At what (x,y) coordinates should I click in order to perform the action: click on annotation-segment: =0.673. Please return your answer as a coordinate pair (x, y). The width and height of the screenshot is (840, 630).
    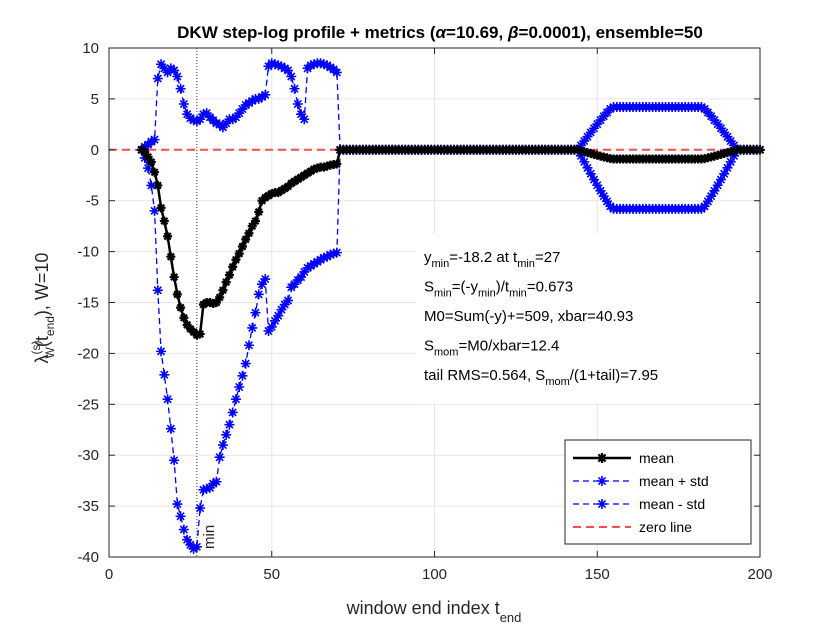
    Looking at the image, I should click on (550, 287).